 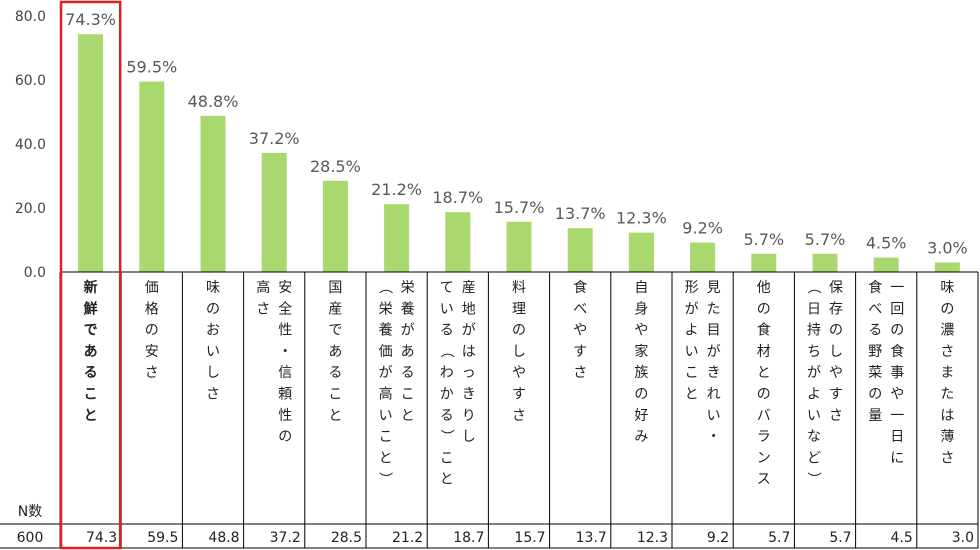 What do you see at coordinates (335, 352) in the screenshot?
I see `category-label-char: あ` at bounding box center [335, 352].